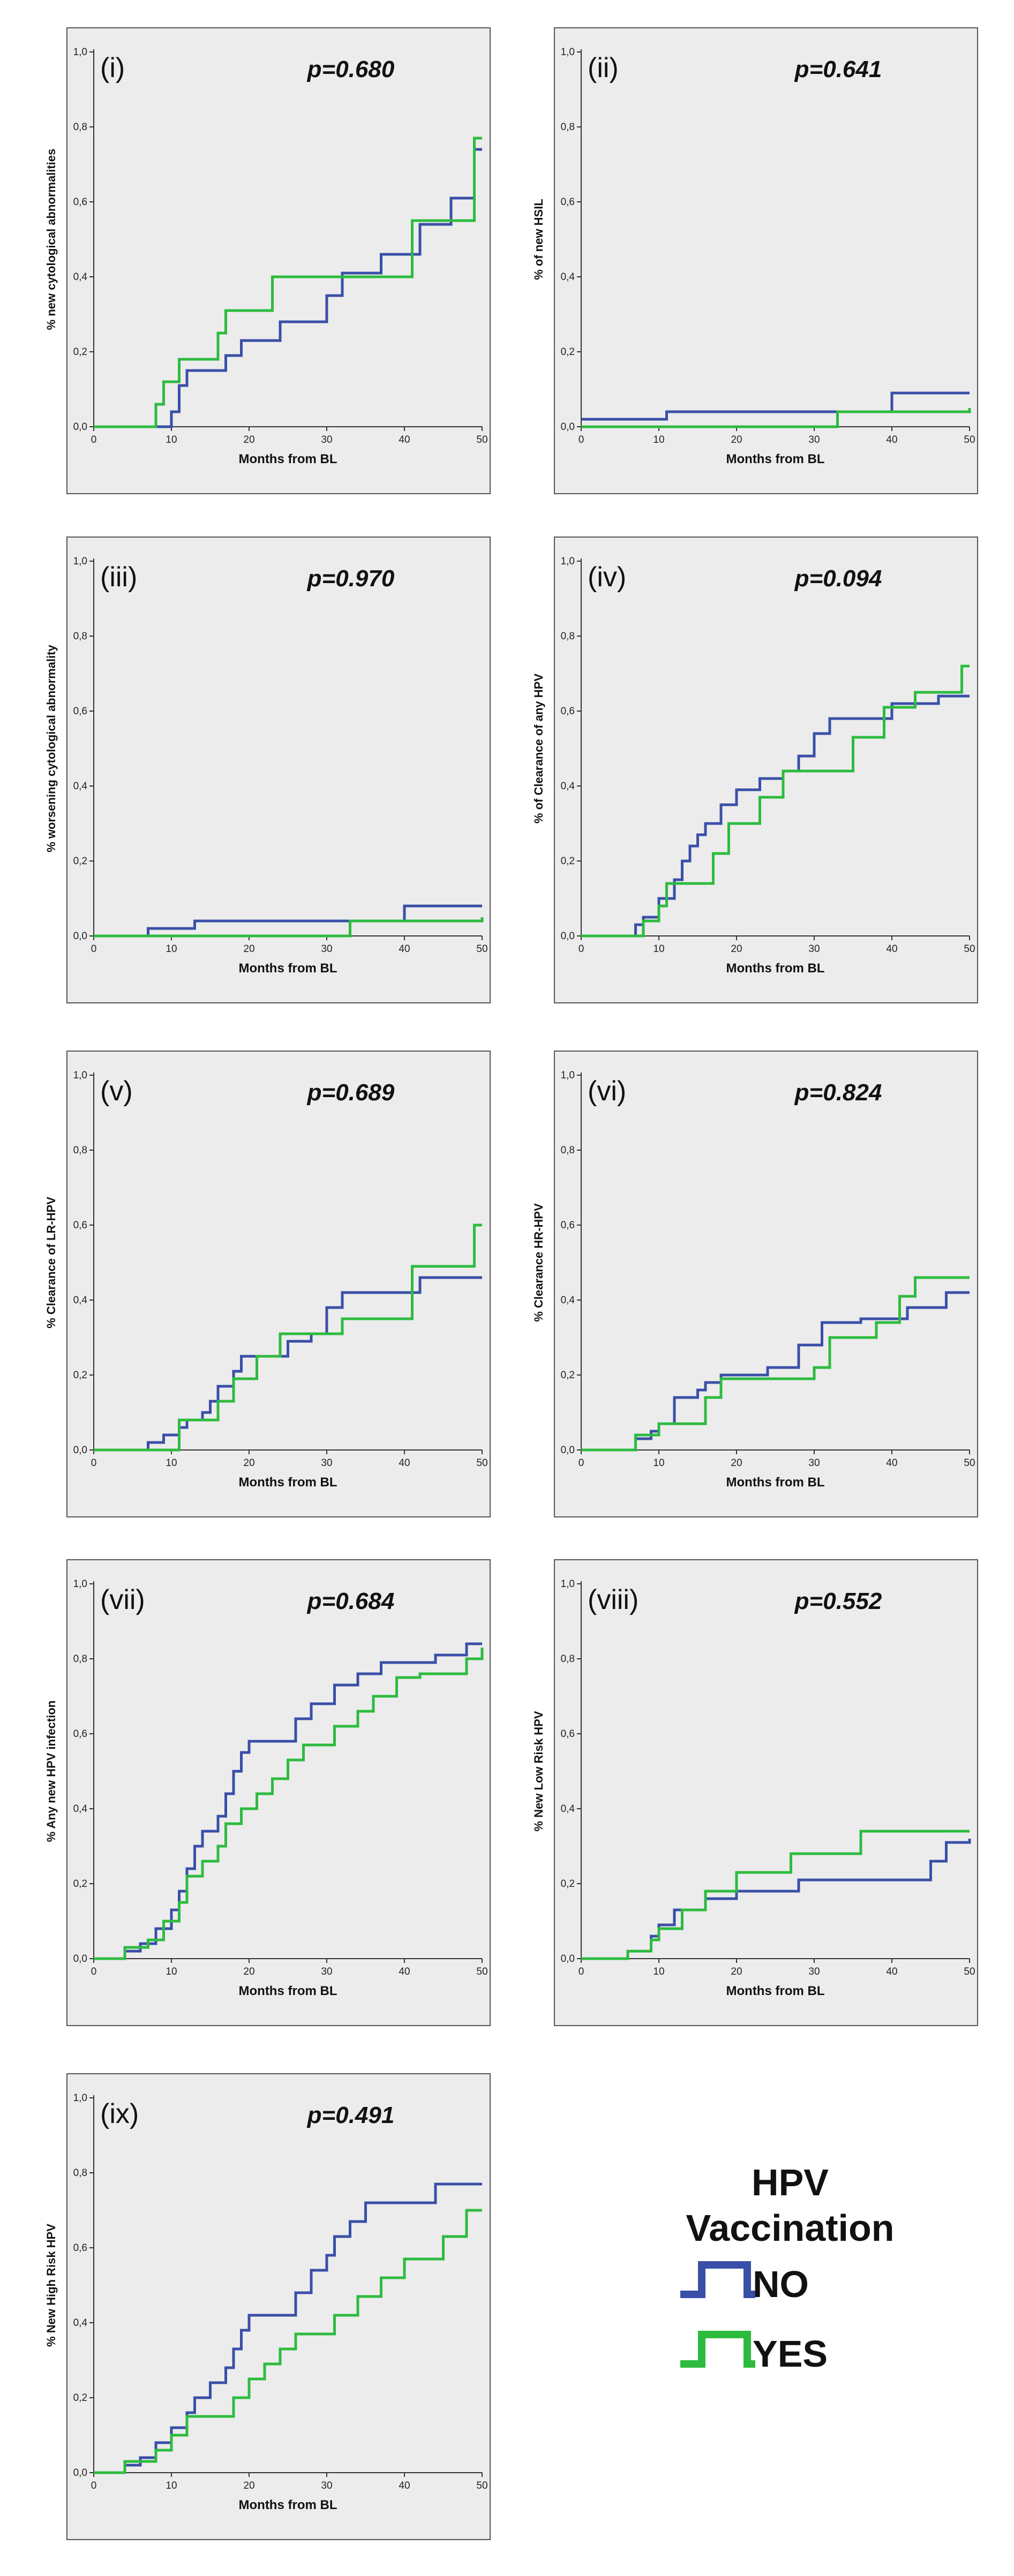  Describe the element at coordinates (603, 68) in the screenshot. I see `panel-label: (ii)` at that location.